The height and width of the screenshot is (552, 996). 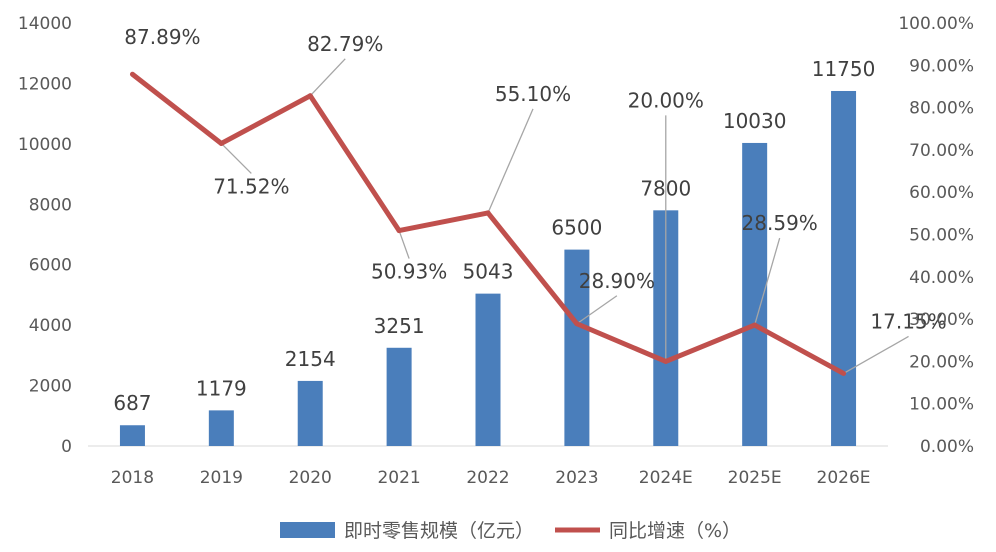 I want to click on y-right-tick-label: 50.00%, so click(x=941, y=236).